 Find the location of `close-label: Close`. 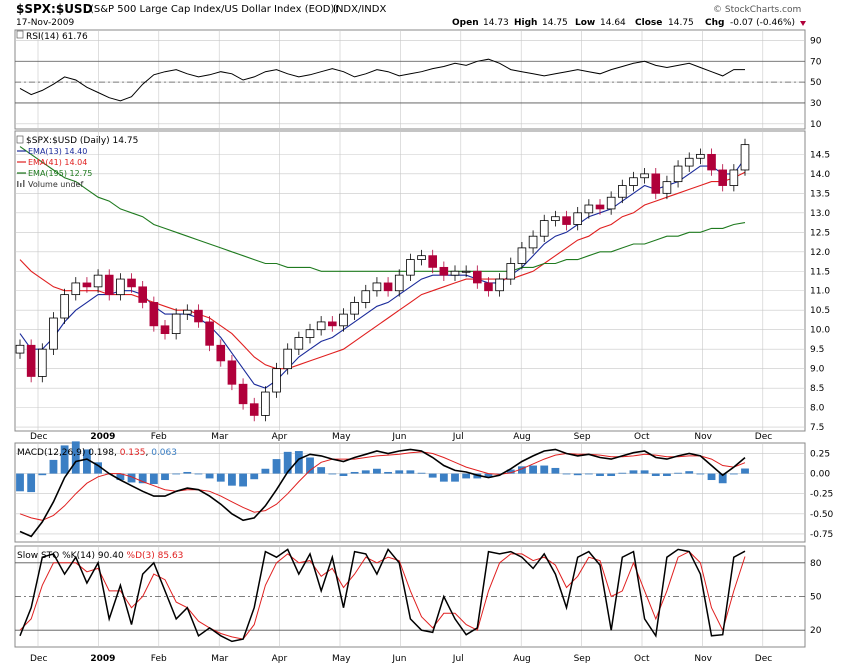

close-label: Close is located at coordinates (648, 23).